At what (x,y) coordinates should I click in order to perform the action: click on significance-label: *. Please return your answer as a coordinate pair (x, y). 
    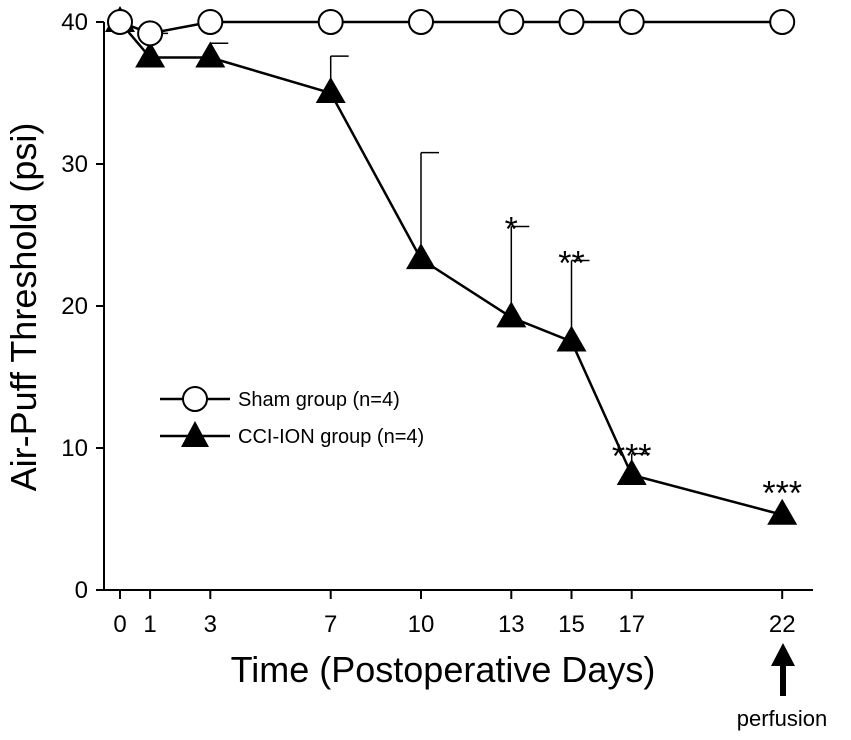
    Looking at the image, I should click on (511, 229).